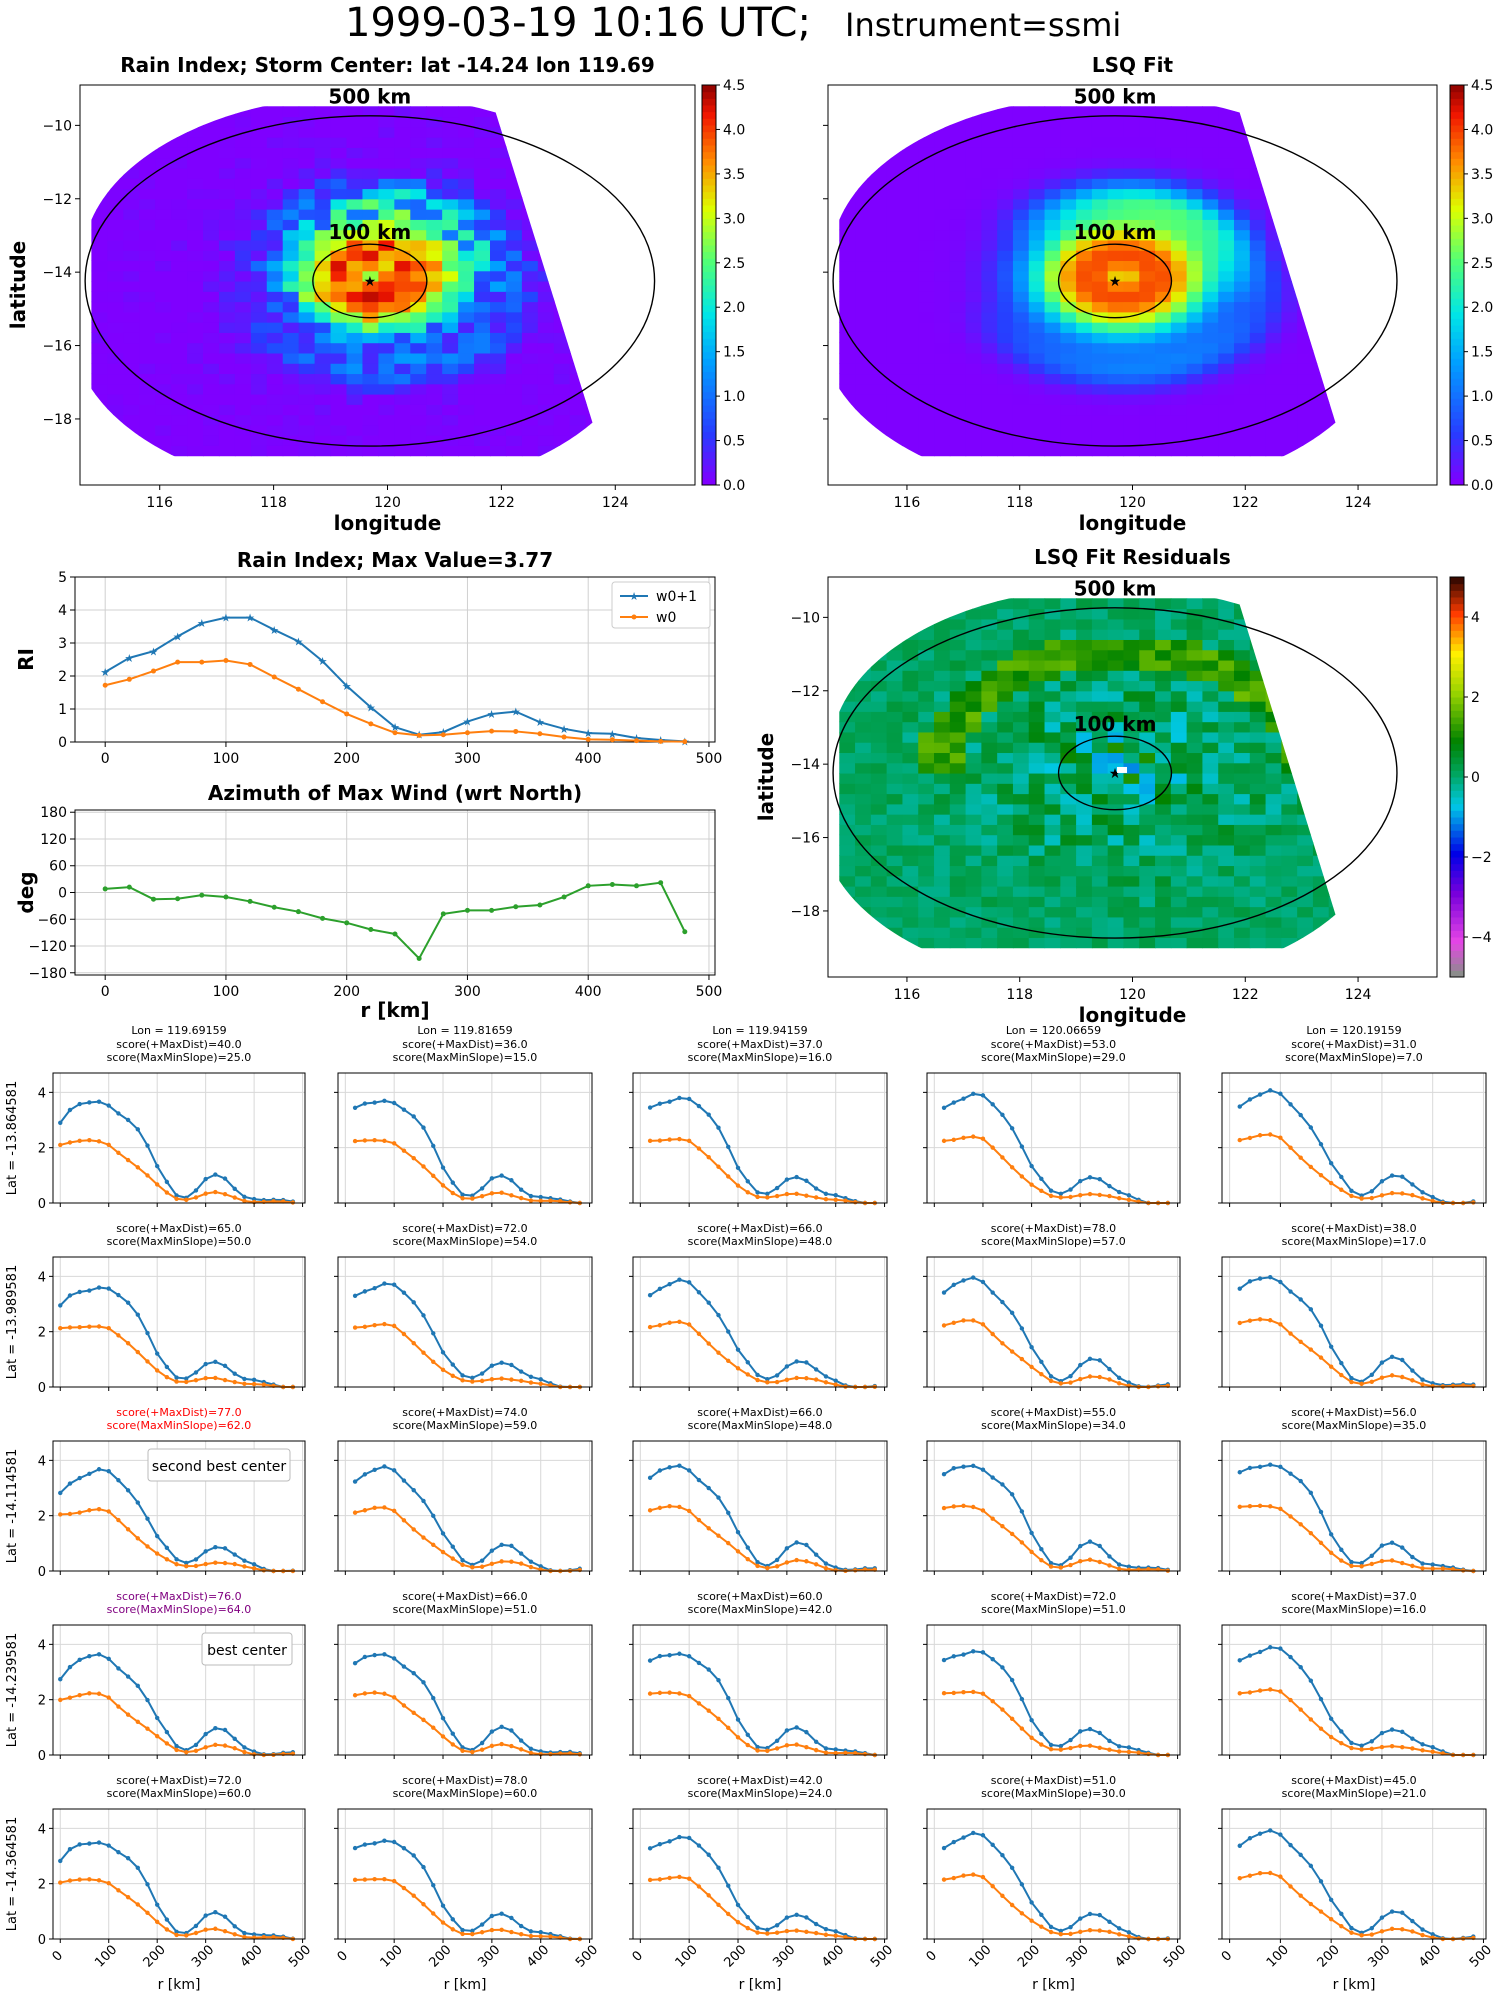  What do you see at coordinates (57, 420) in the screenshot?
I see `map-ytick-label: −18` at bounding box center [57, 420].